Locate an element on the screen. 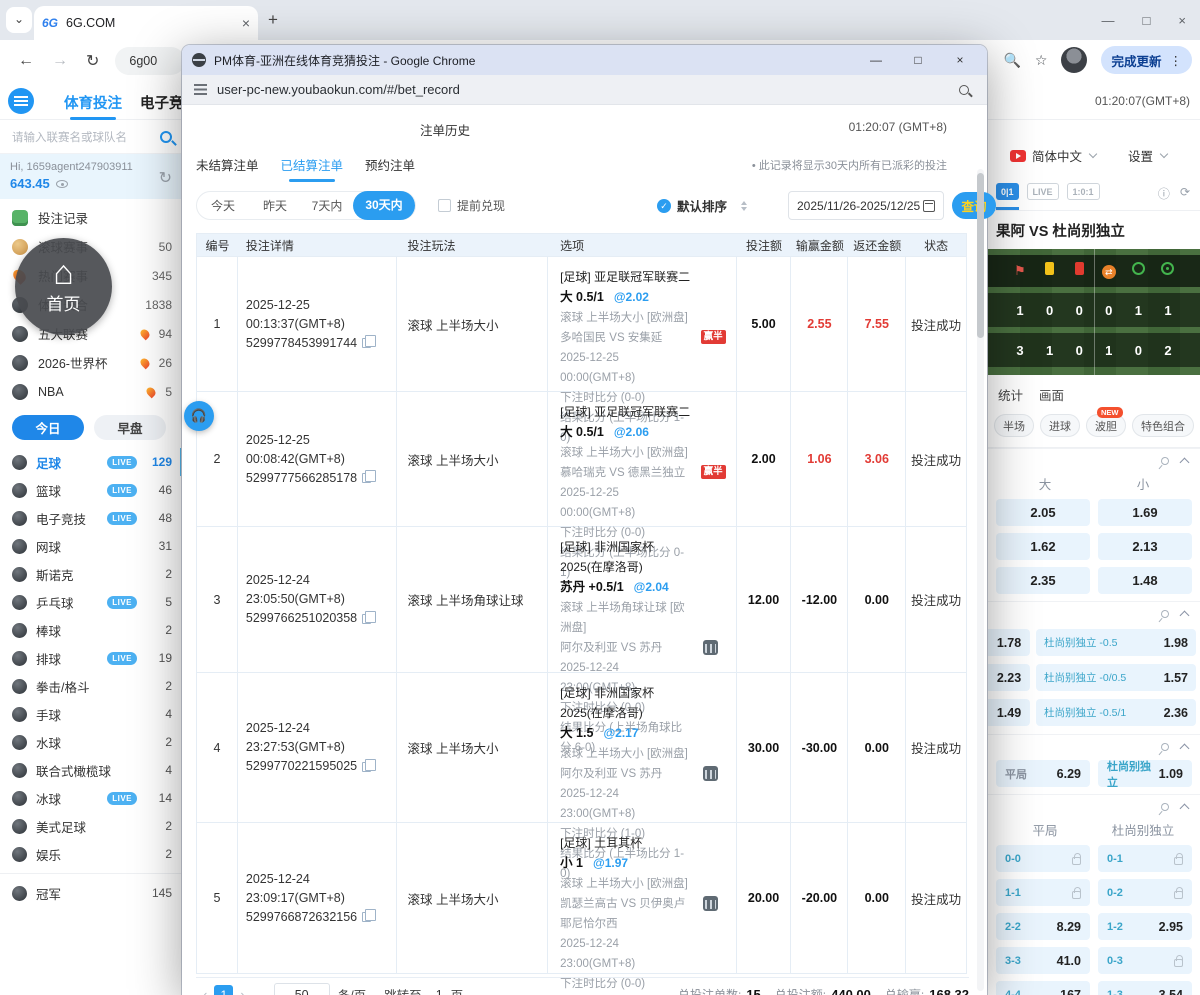  score-odds-button: 1-2 2.95 is located at coordinates (1145, 926).